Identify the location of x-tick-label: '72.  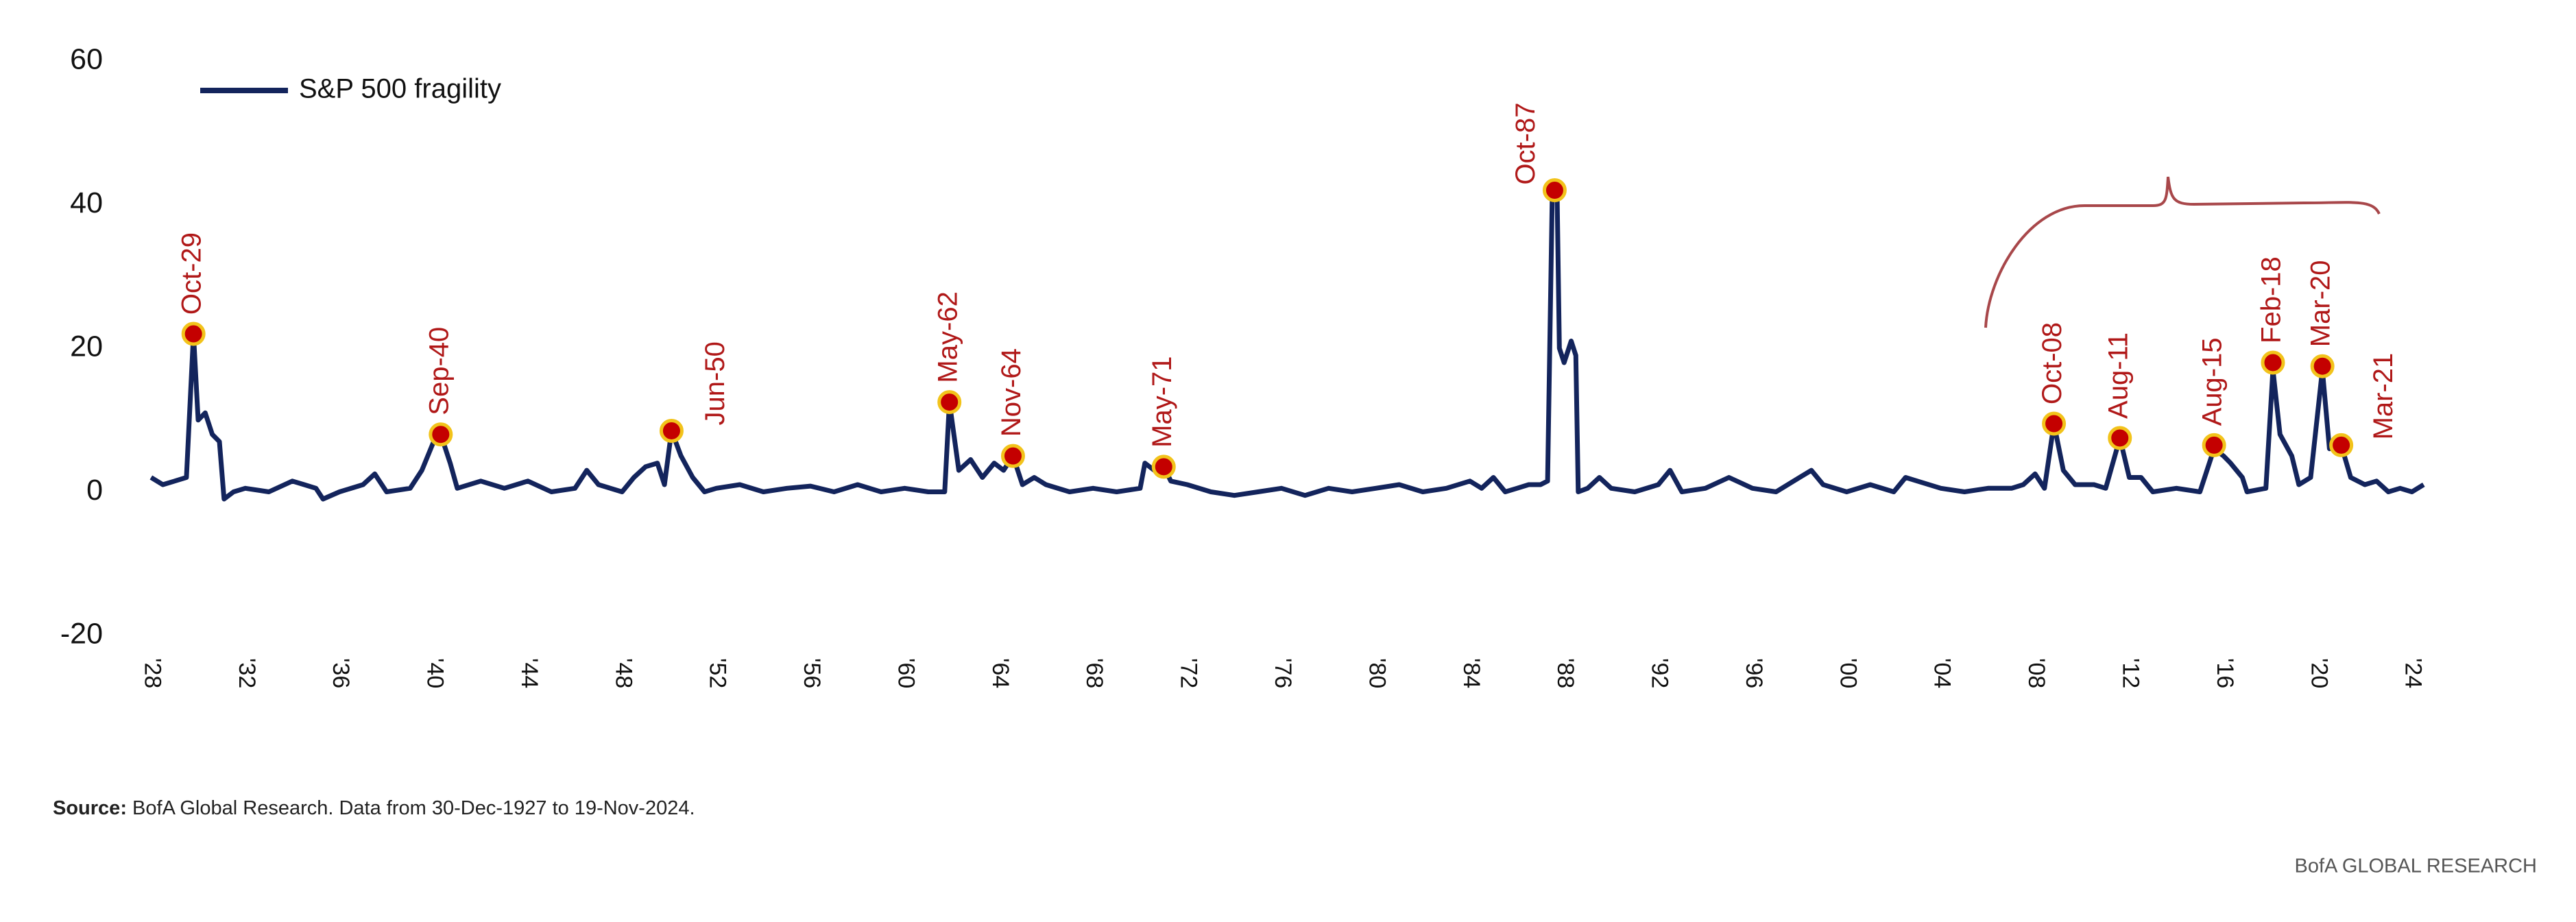
(1189, 673).